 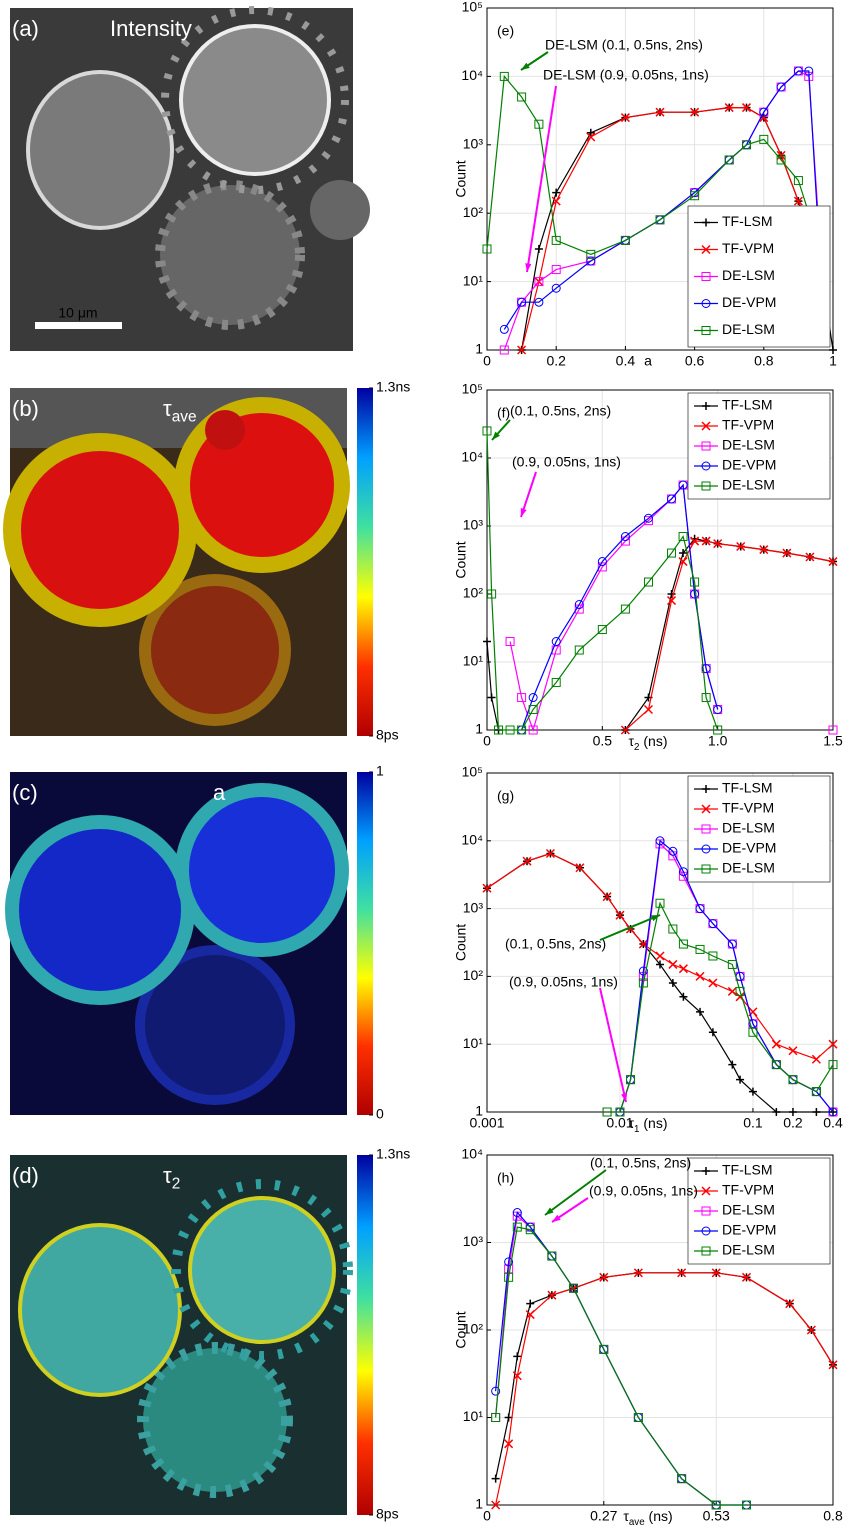 What do you see at coordinates (833, 361) in the screenshot?
I see `x-tick-label: 1` at bounding box center [833, 361].